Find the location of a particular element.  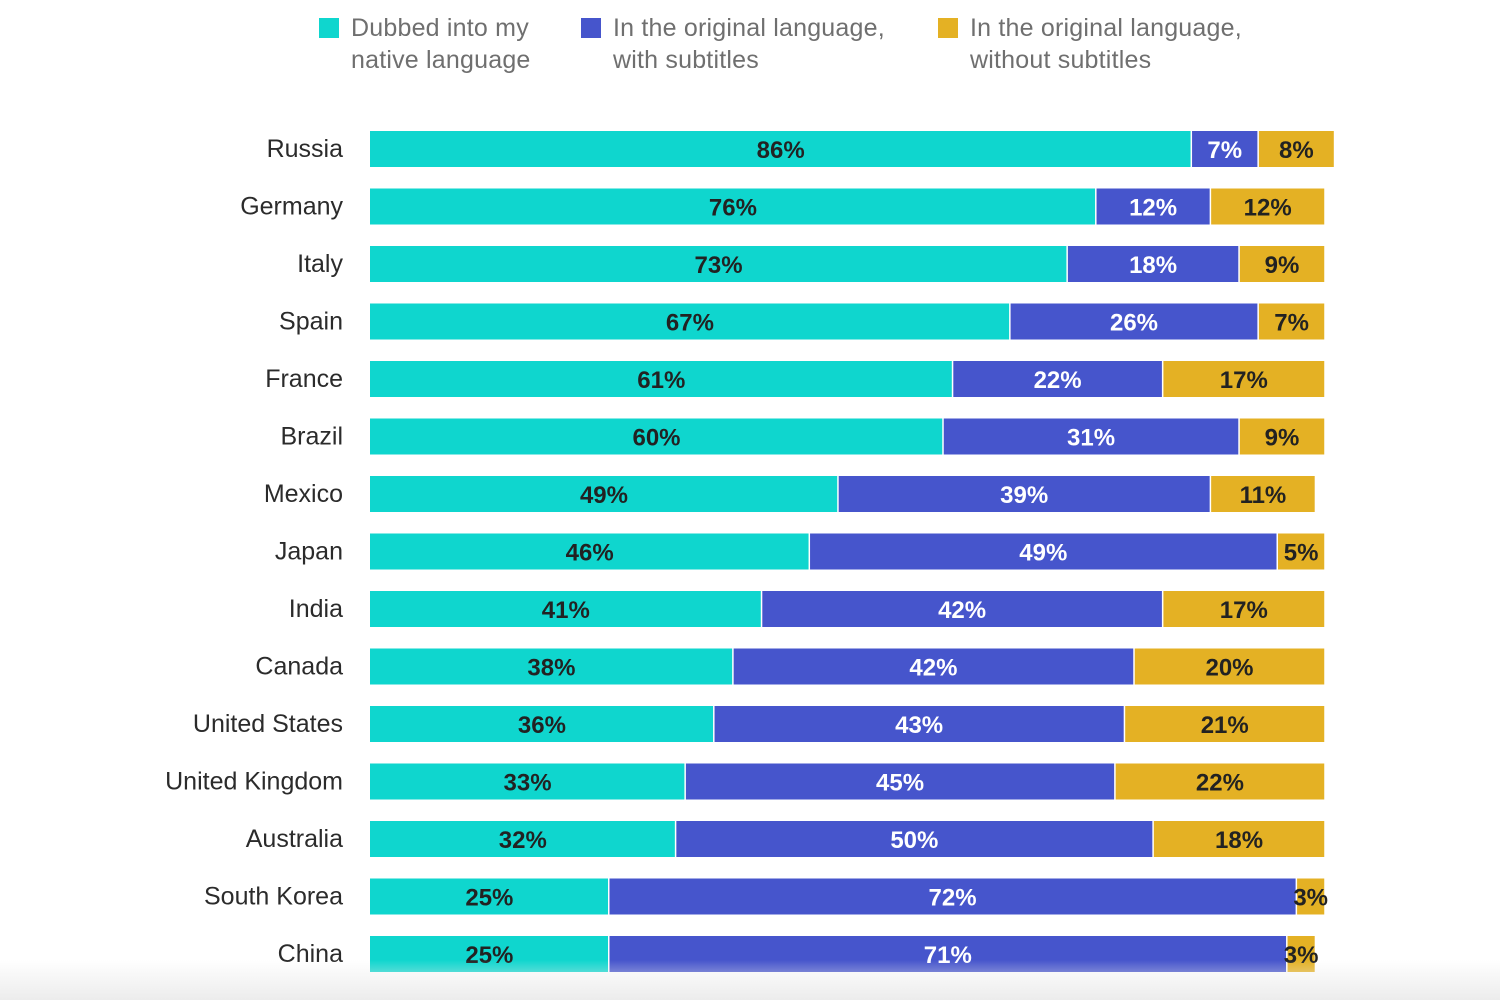

data-label: 41% is located at coordinates (566, 610).